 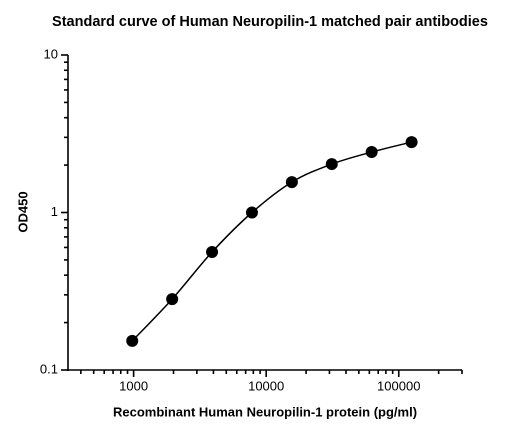 I want to click on x-tick-label: 10000, so click(x=266, y=385).